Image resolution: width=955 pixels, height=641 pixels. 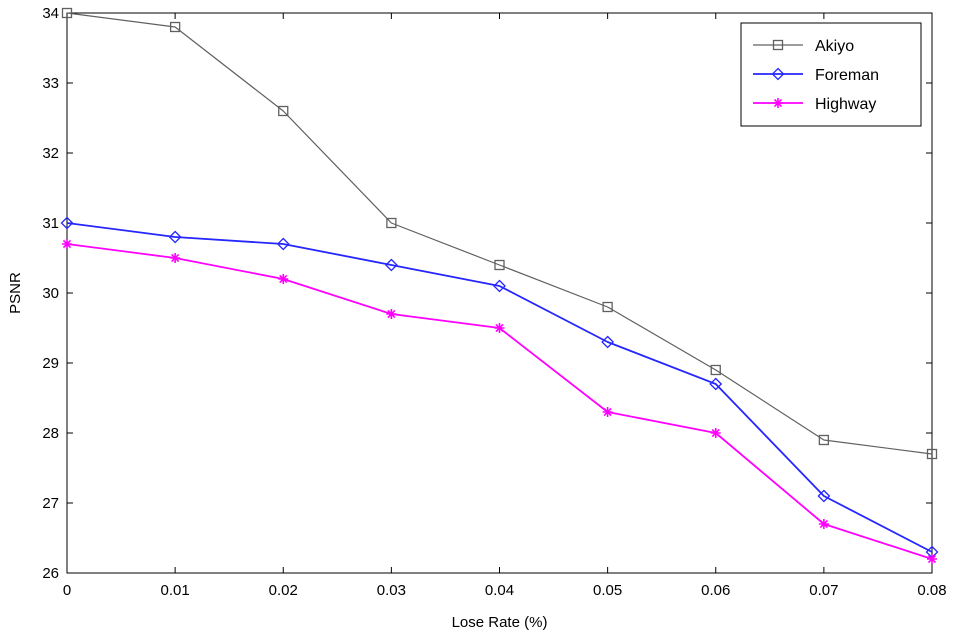 I want to click on x-tick-label: 0.05, so click(x=607, y=590).